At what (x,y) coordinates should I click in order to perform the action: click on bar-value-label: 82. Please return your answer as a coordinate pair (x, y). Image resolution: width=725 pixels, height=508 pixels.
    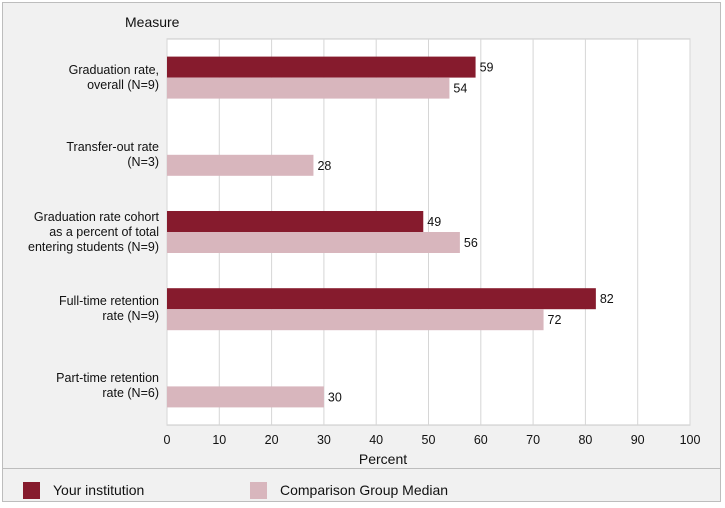
    Looking at the image, I should click on (607, 299).